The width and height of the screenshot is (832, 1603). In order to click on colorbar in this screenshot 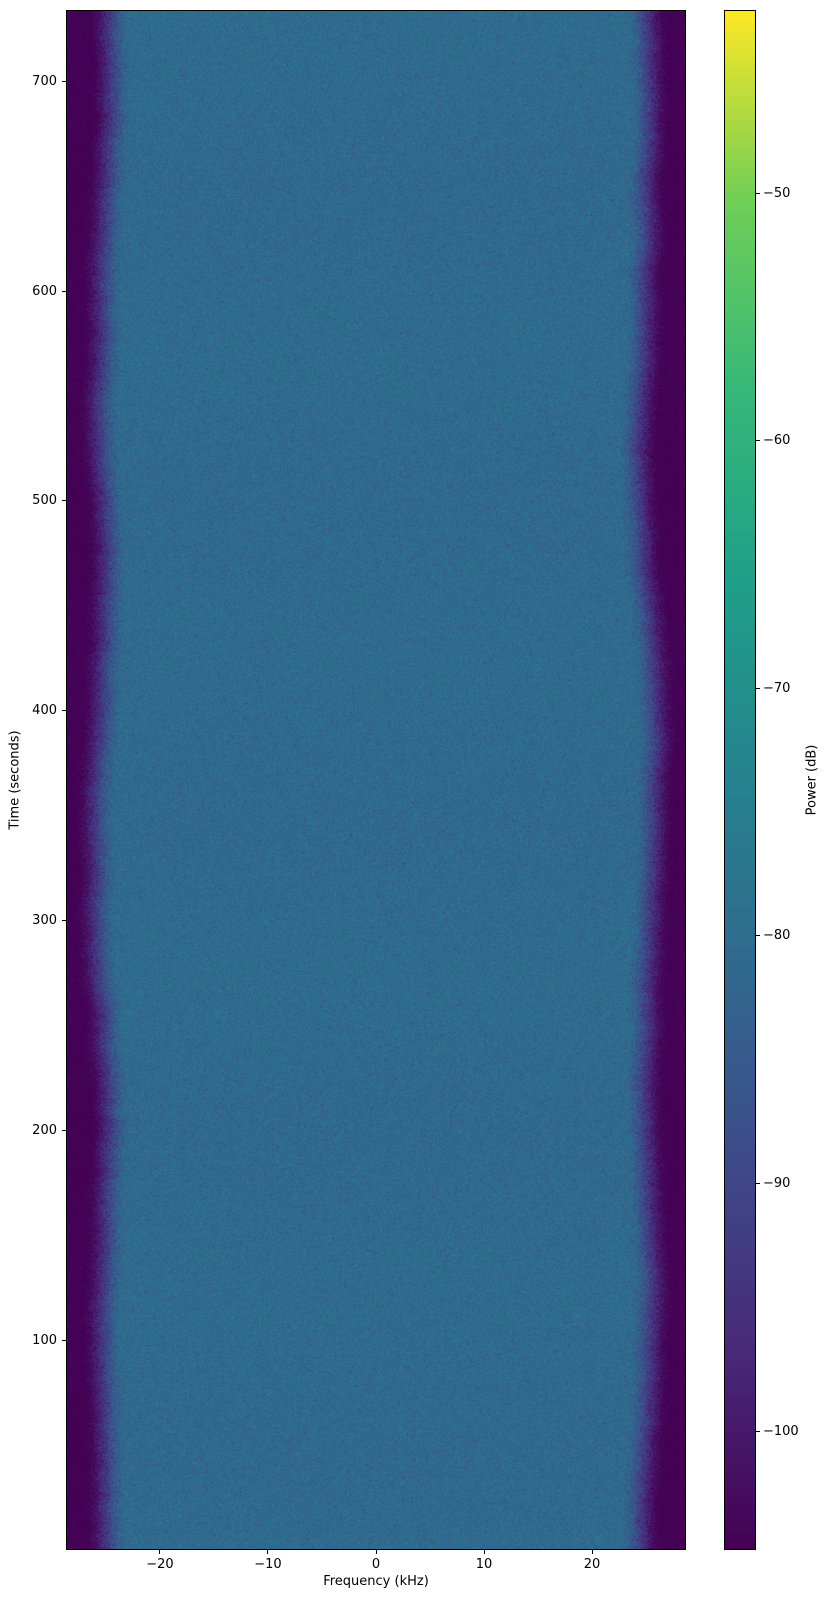, I will do `click(740, 780)`.